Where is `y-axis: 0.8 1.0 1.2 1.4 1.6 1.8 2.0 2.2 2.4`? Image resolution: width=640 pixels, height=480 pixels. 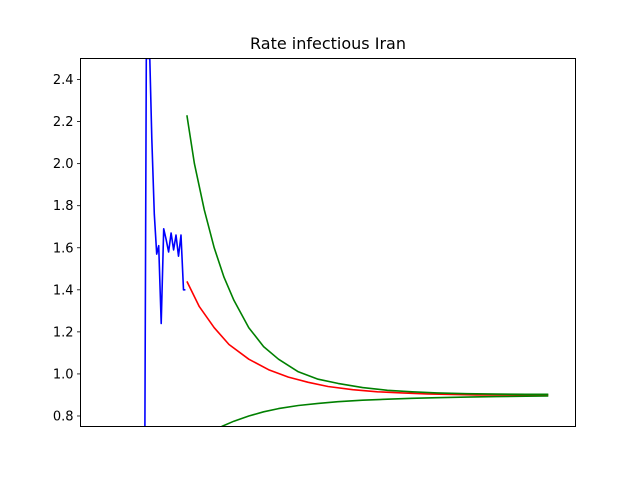 y-axis: 0.8 1.0 1.2 1.4 1.6 1.8 2.0 2.2 2.4 is located at coordinates (67, 248).